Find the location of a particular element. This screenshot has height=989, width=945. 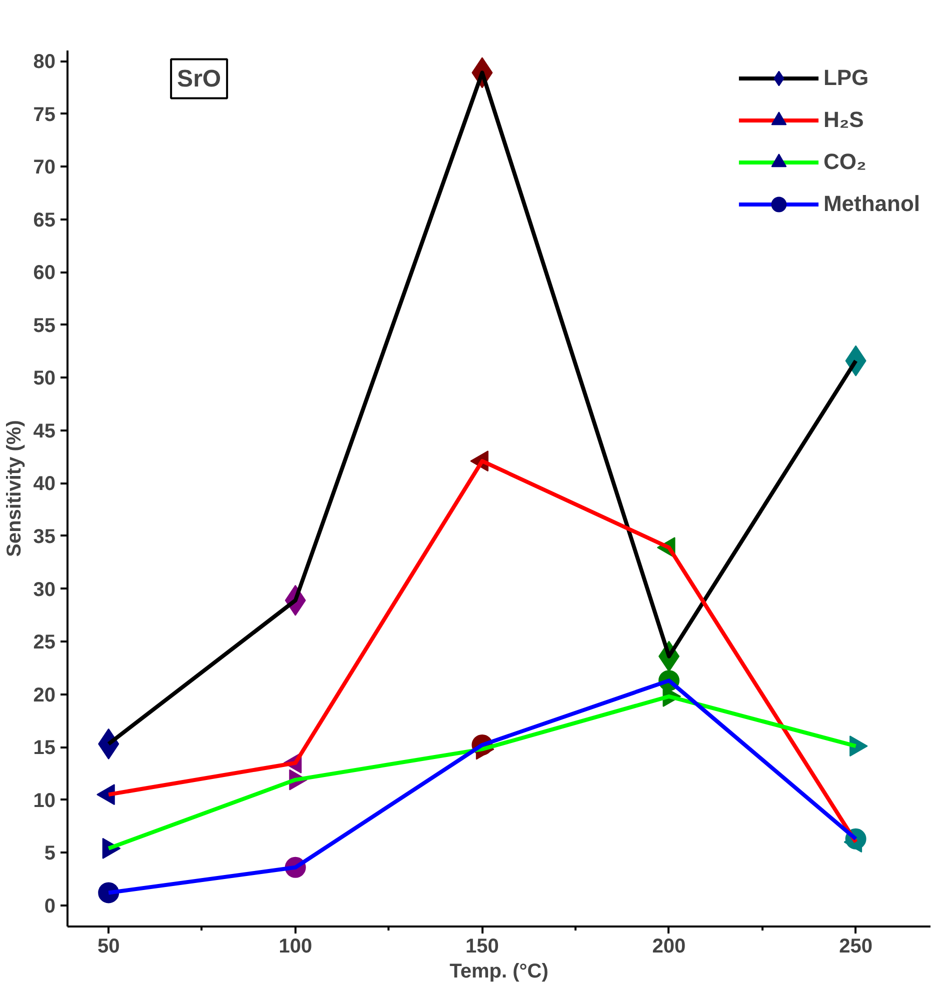

y-tick-label: 10 is located at coordinates (44, 801).